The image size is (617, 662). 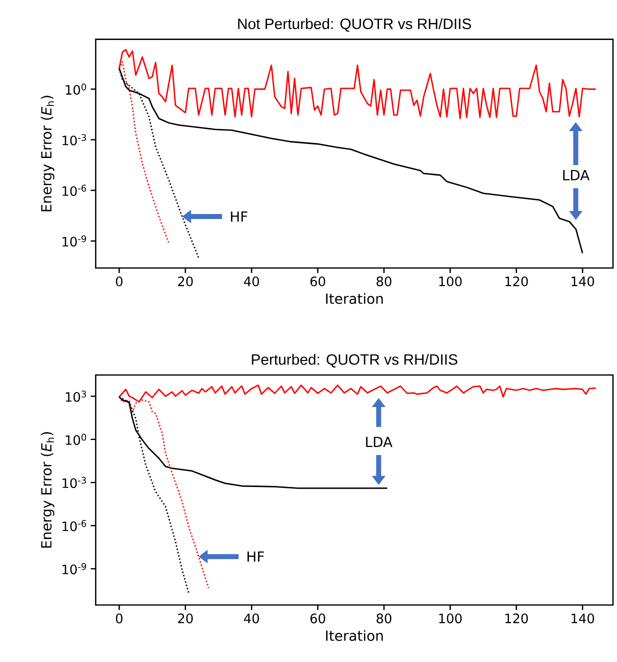 What do you see at coordinates (355, 361) in the screenshot?
I see `chart-title: Perturbed: QUOTR vs RH/DIIS` at bounding box center [355, 361].